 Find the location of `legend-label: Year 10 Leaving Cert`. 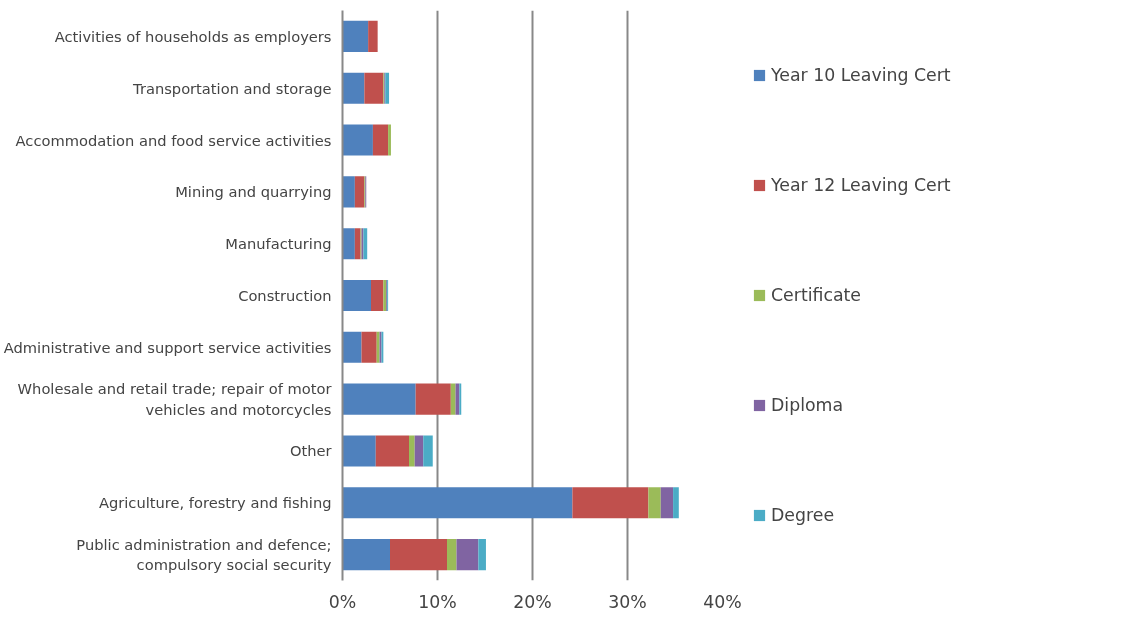

legend-label: Year 10 Leaving Cert is located at coordinates (861, 75).